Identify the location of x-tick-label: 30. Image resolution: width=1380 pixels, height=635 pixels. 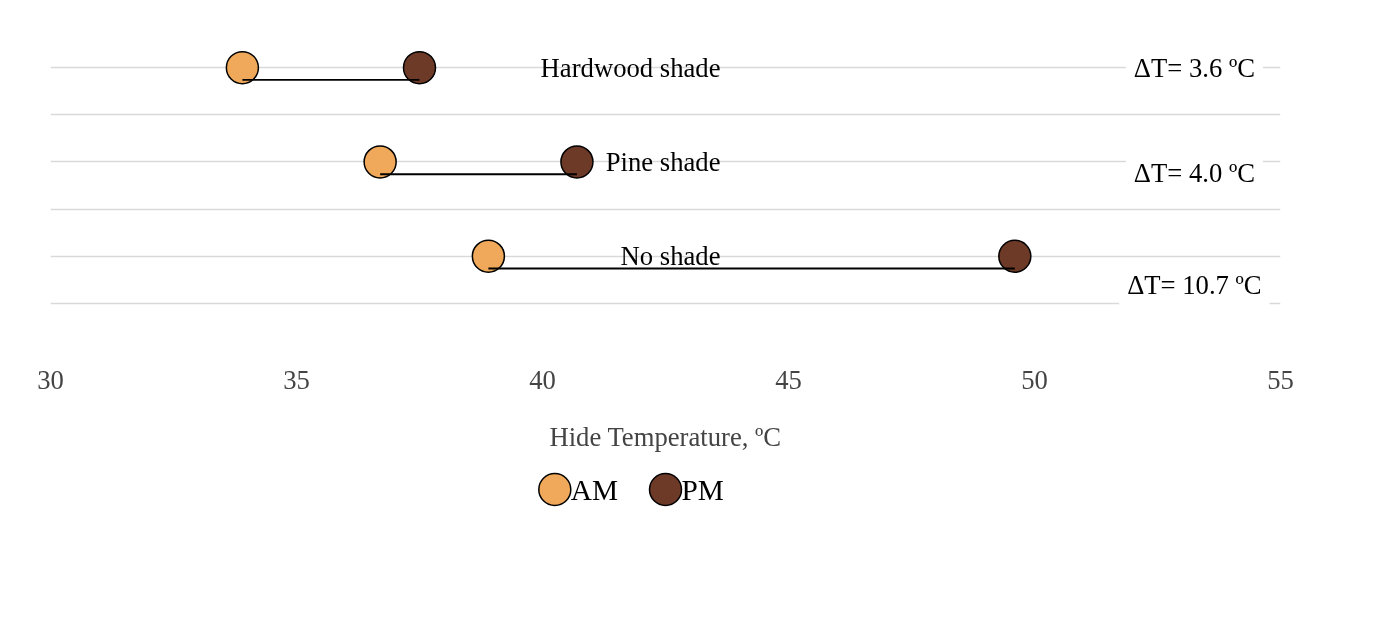
(50, 379).